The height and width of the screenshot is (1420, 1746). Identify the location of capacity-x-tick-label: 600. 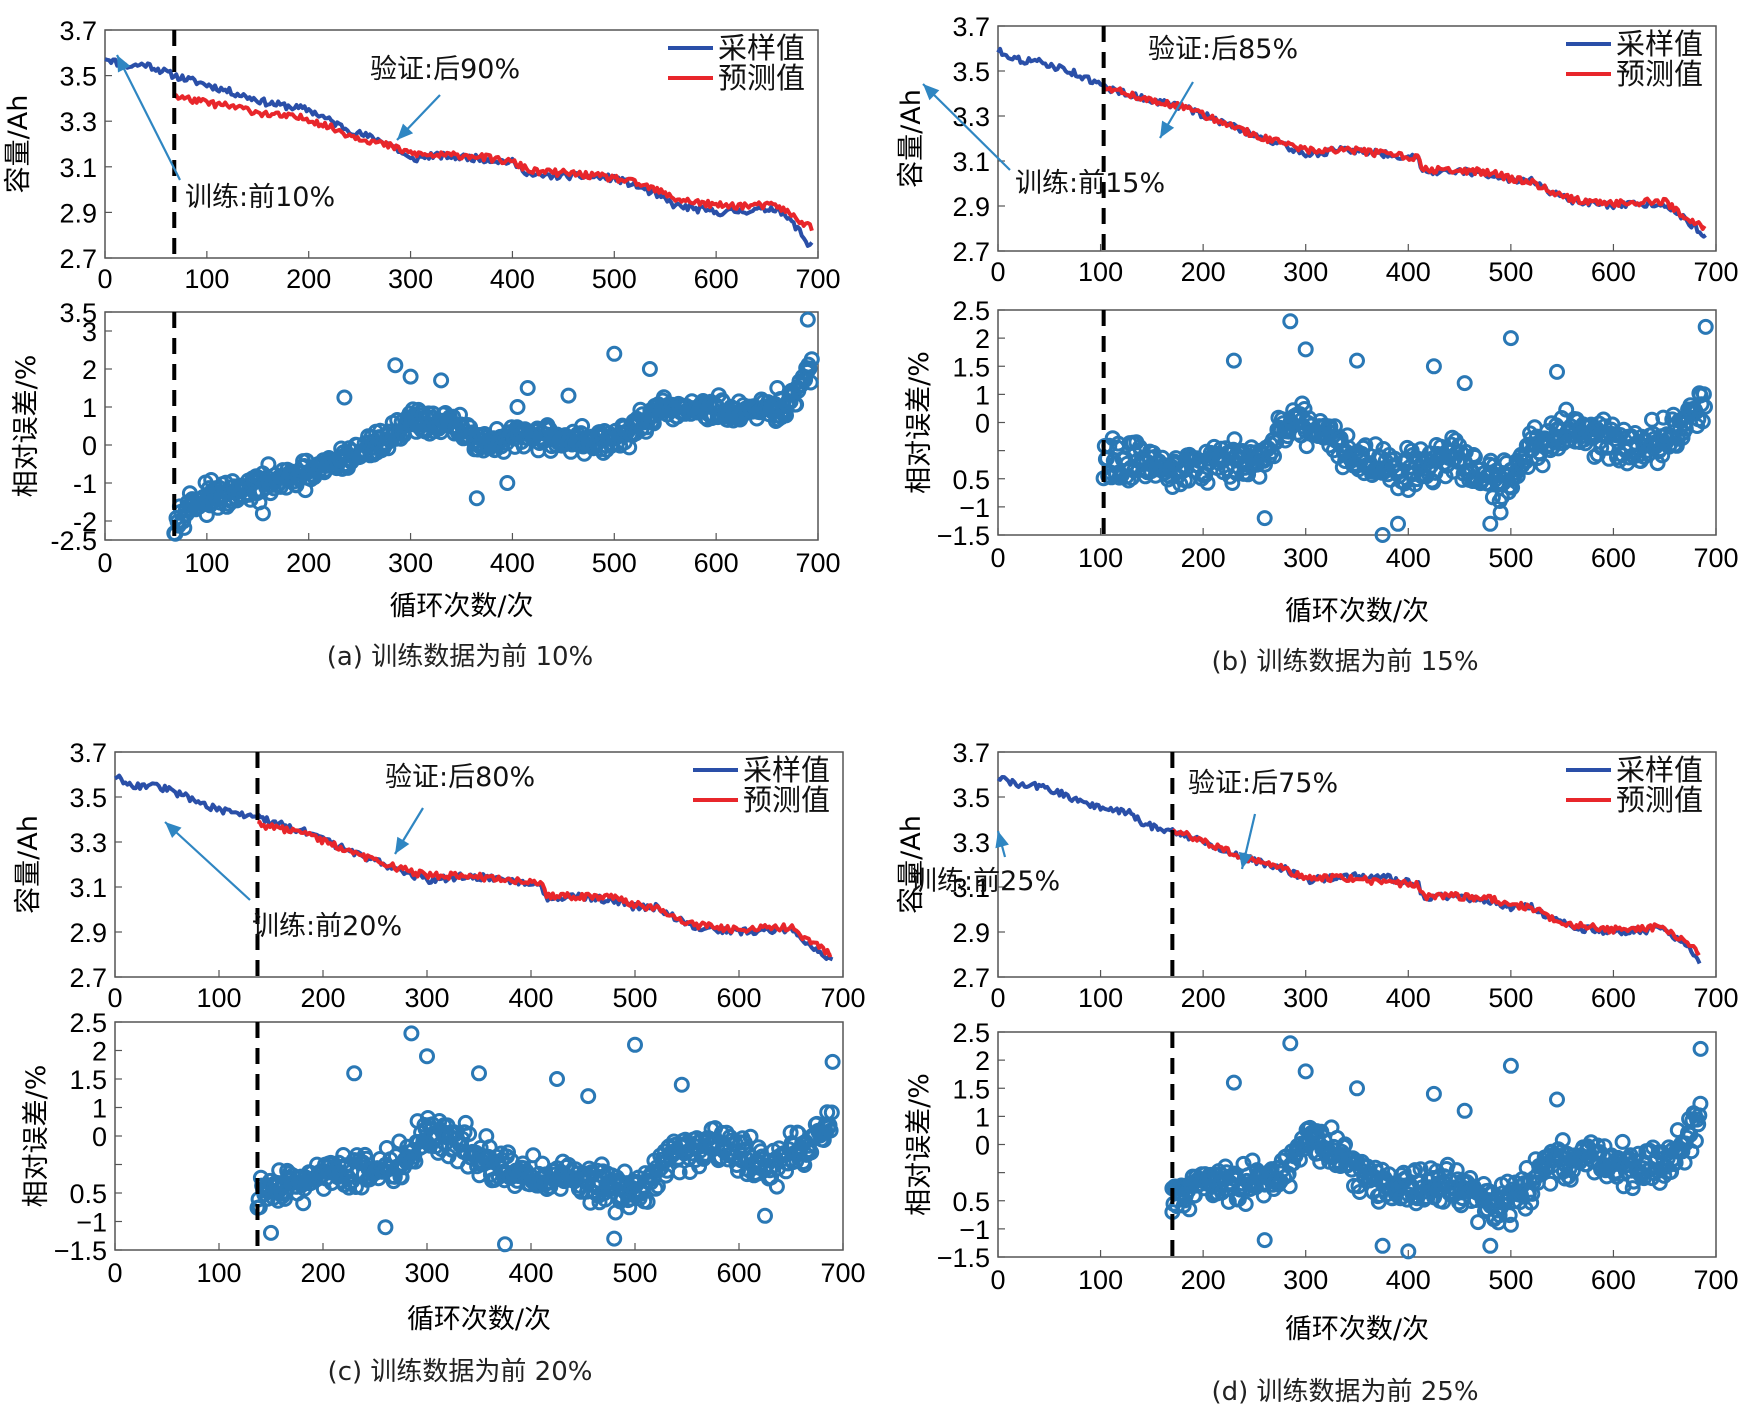
(1613, 998).